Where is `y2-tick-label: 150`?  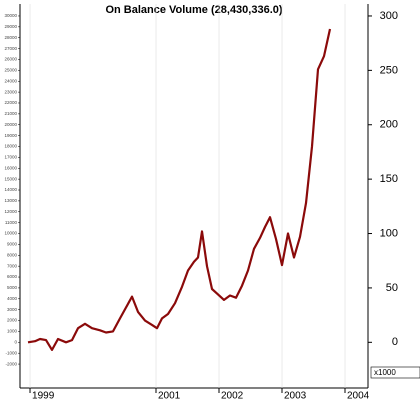
y2-tick-label: 150 is located at coordinates (389, 179).